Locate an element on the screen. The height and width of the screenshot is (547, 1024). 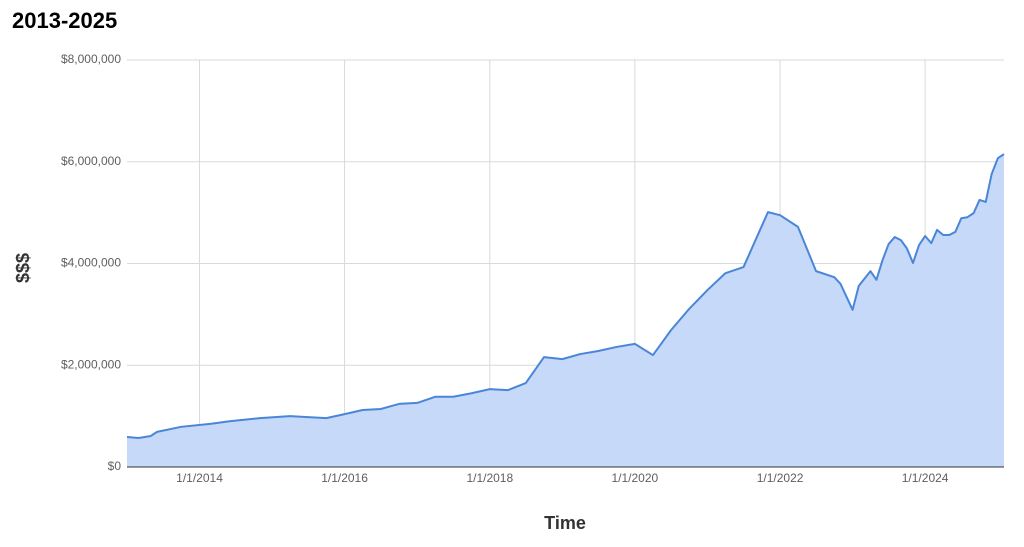
x-tick-label: 1/1/2024 is located at coordinates (925, 478).